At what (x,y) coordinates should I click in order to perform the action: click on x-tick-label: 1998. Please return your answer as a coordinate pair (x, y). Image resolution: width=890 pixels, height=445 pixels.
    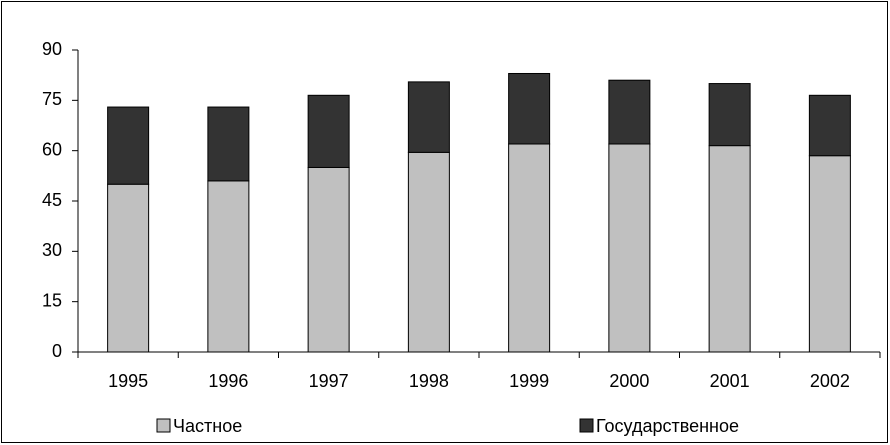
    Looking at the image, I should click on (429, 381).